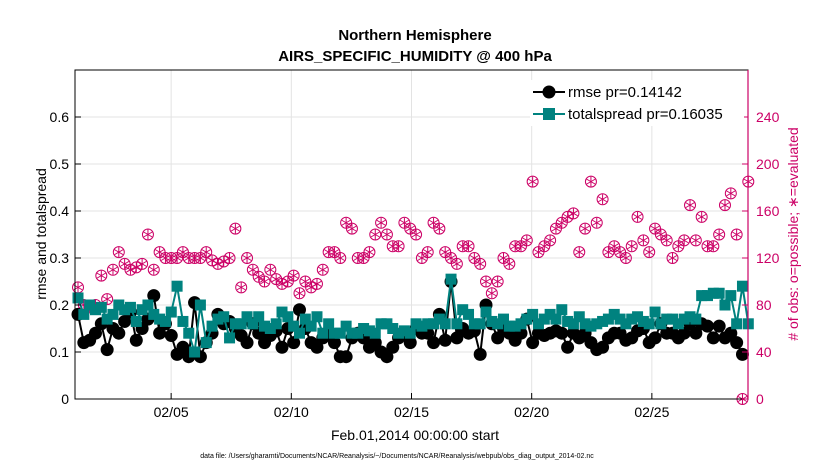 The height and width of the screenshot is (470, 830). Describe the element at coordinates (637, 103) in the screenshot. I see `legend-box` at that location.